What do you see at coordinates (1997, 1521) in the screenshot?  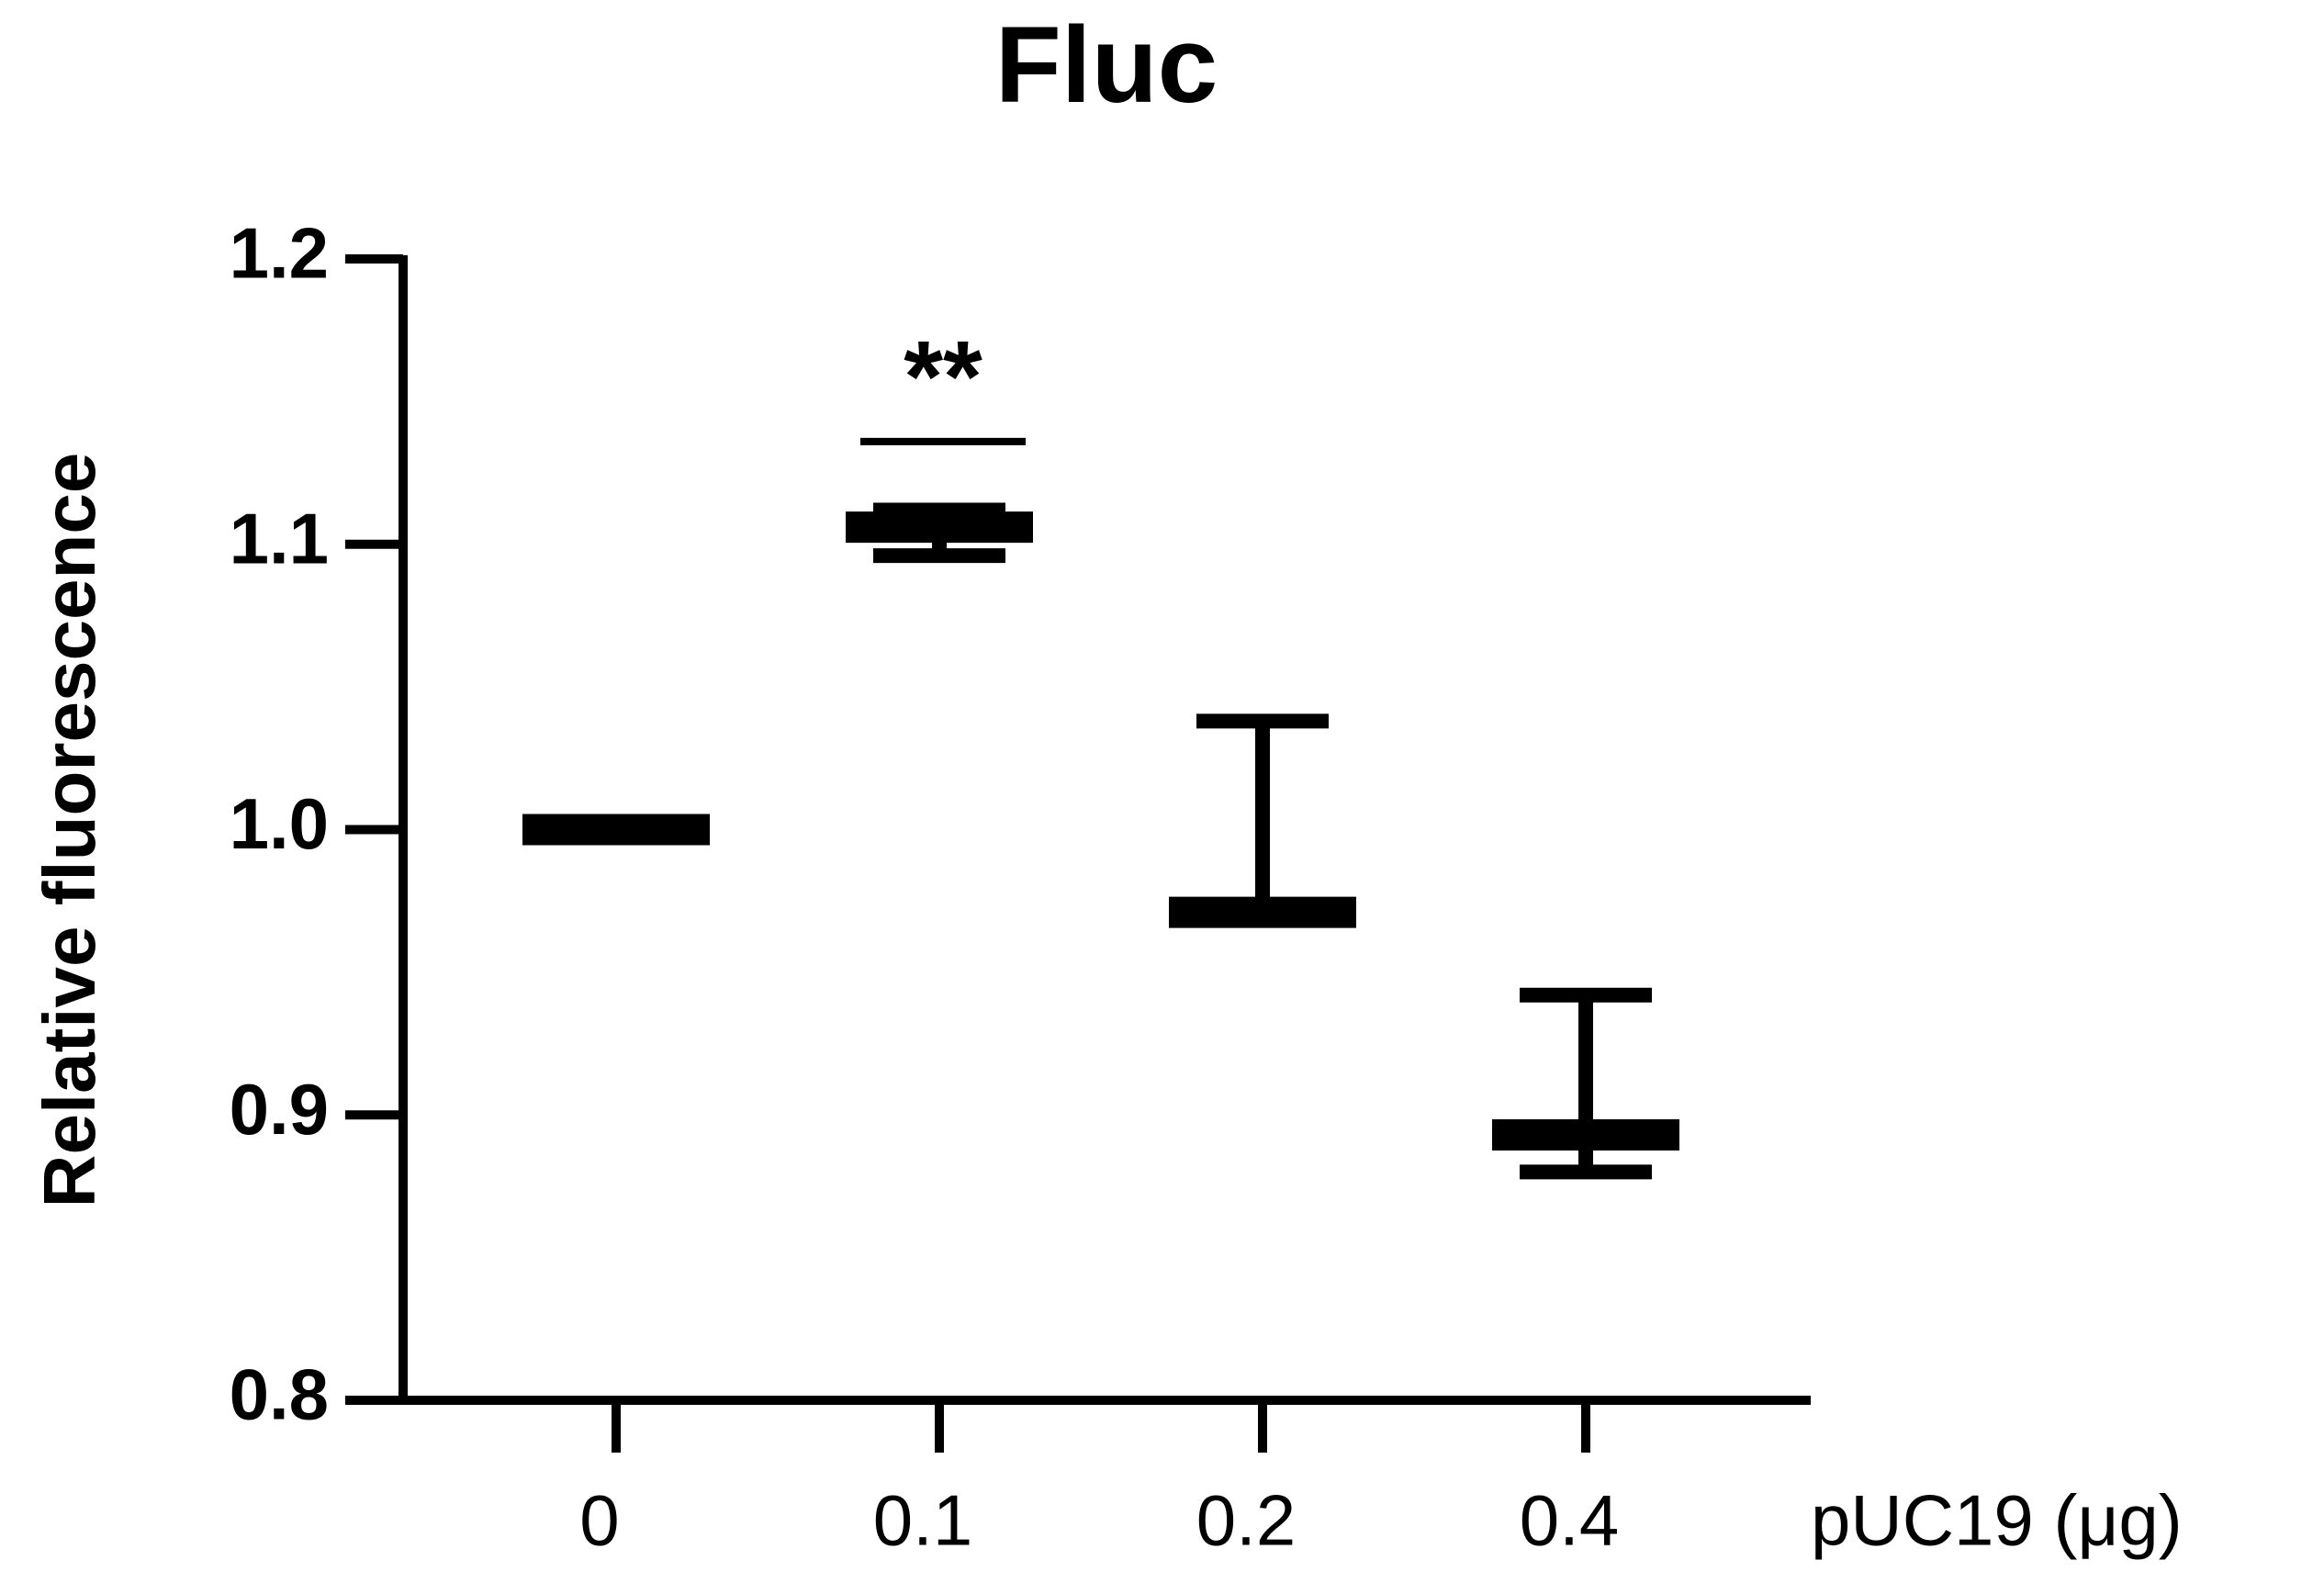 I see `x-axis-label: pUC19 (μg)` at bounding box center [1997, 1521].